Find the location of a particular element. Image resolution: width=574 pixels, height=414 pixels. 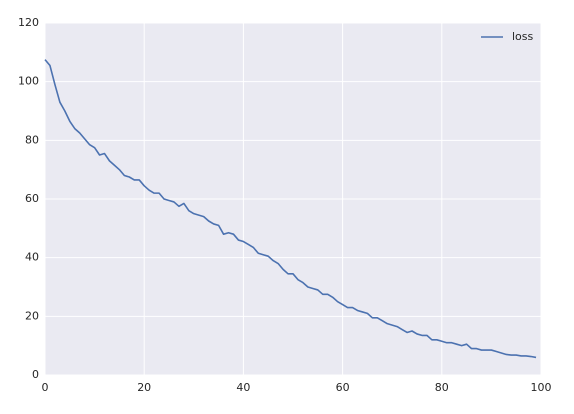

y-tick-label: 60 is located at coordinates (32, 198).